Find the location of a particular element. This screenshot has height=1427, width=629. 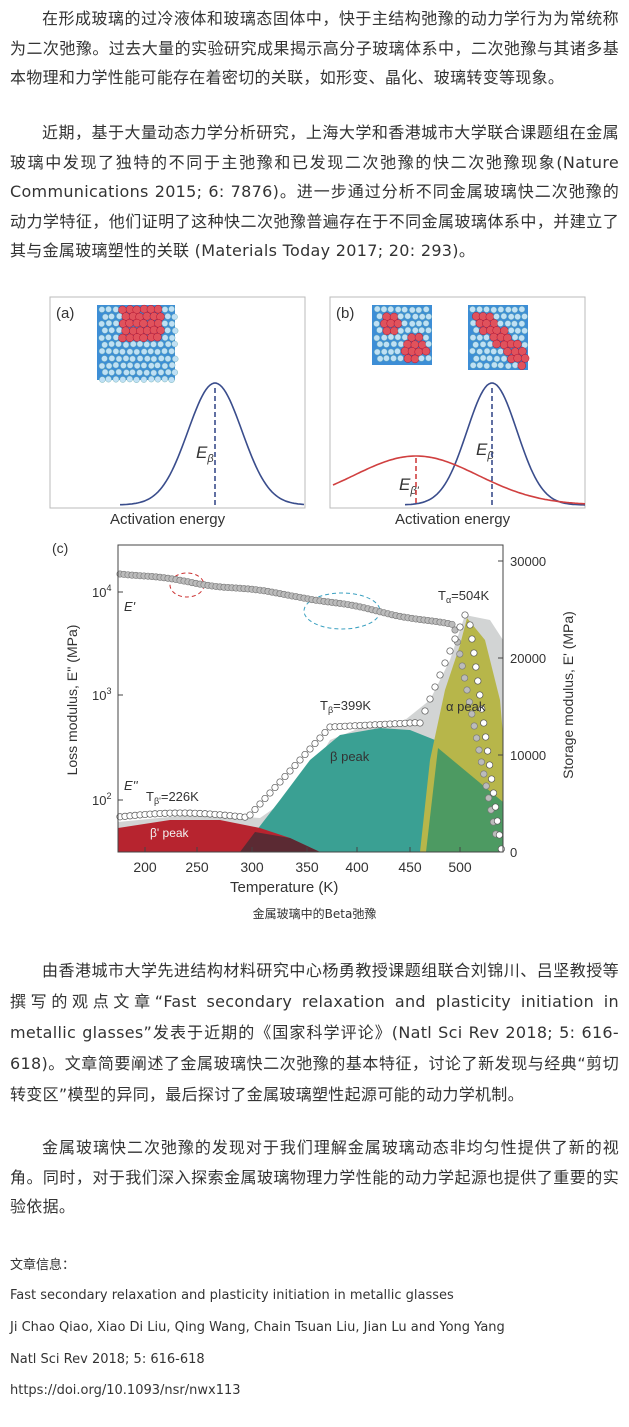

x-tick-label: 200 is located at coordinates (145, 867).